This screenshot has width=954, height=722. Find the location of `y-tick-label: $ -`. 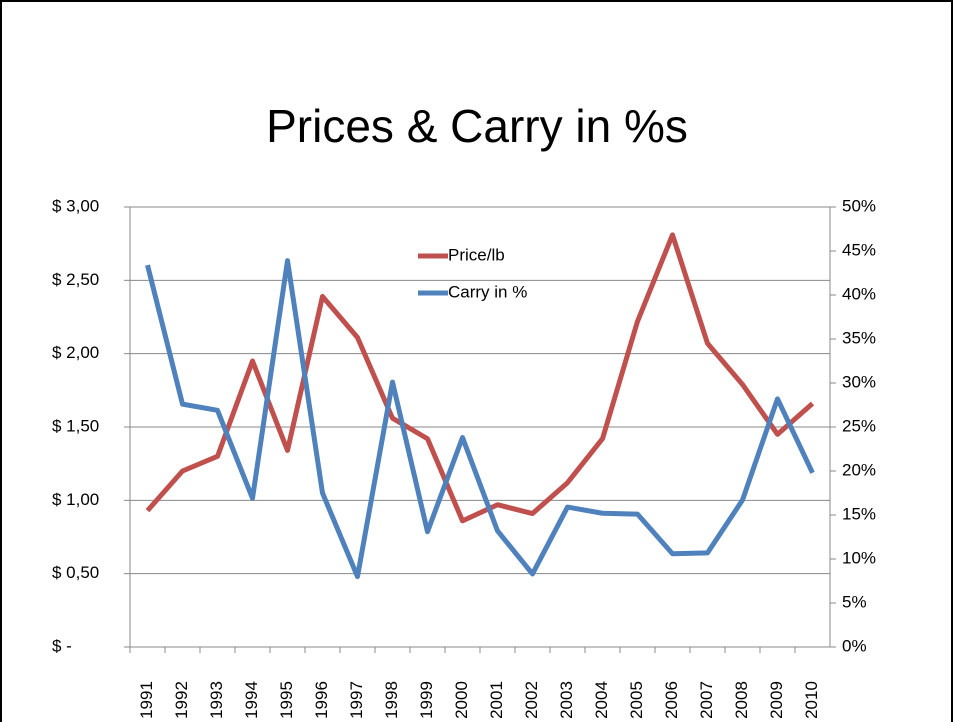

y-tick-label: $ - is located at coordinates (62, 645).